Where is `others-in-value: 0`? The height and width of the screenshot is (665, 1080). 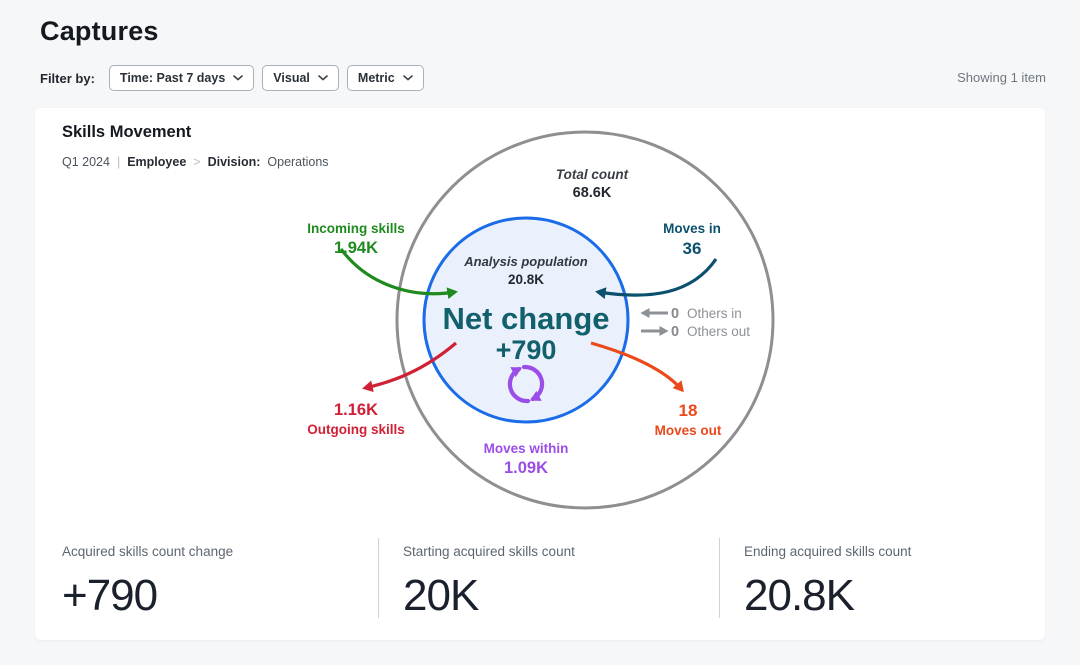
others-in-value: 0 is located at coordinates (675, 314).